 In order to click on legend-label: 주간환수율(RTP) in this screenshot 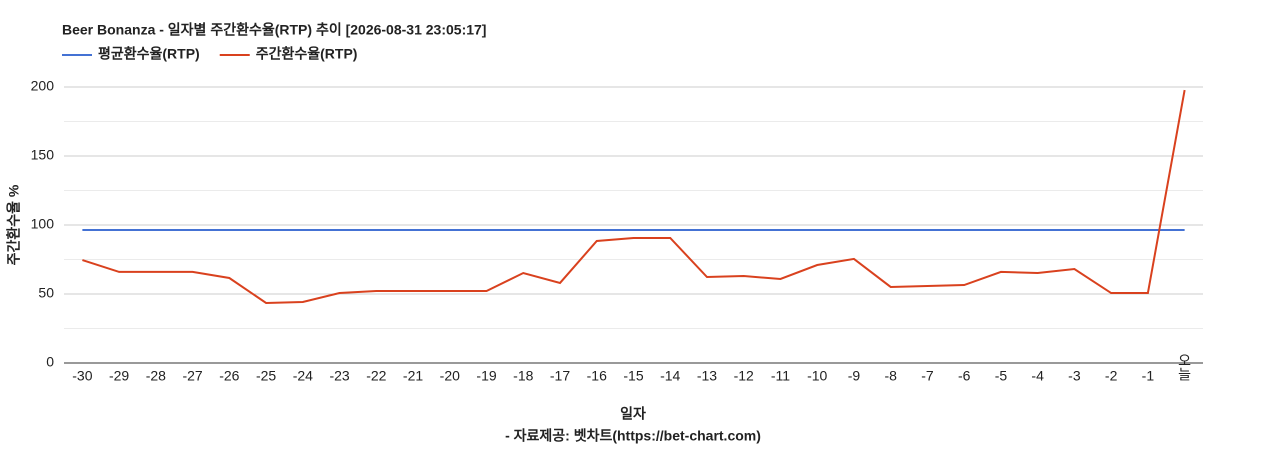, I will do `click(307, 54)`.